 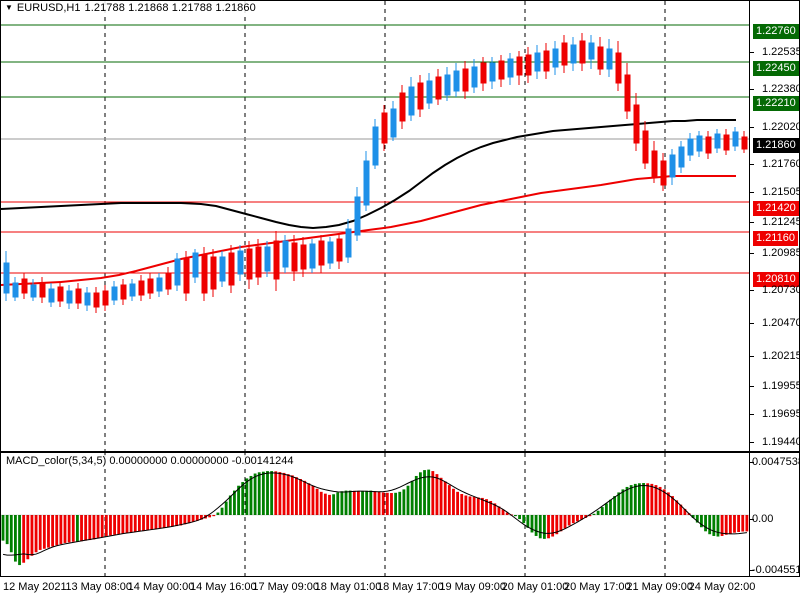 I want to click on price-level-badge: 1.21420, so click(x=776, y=208).